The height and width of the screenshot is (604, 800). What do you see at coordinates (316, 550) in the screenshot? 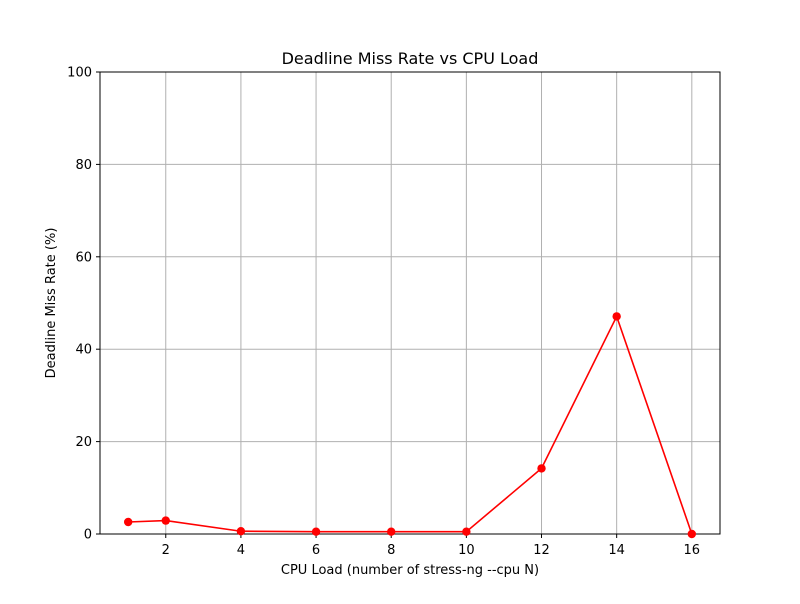
I see `x-tick-label: 6` at bounding box center [316, 550].